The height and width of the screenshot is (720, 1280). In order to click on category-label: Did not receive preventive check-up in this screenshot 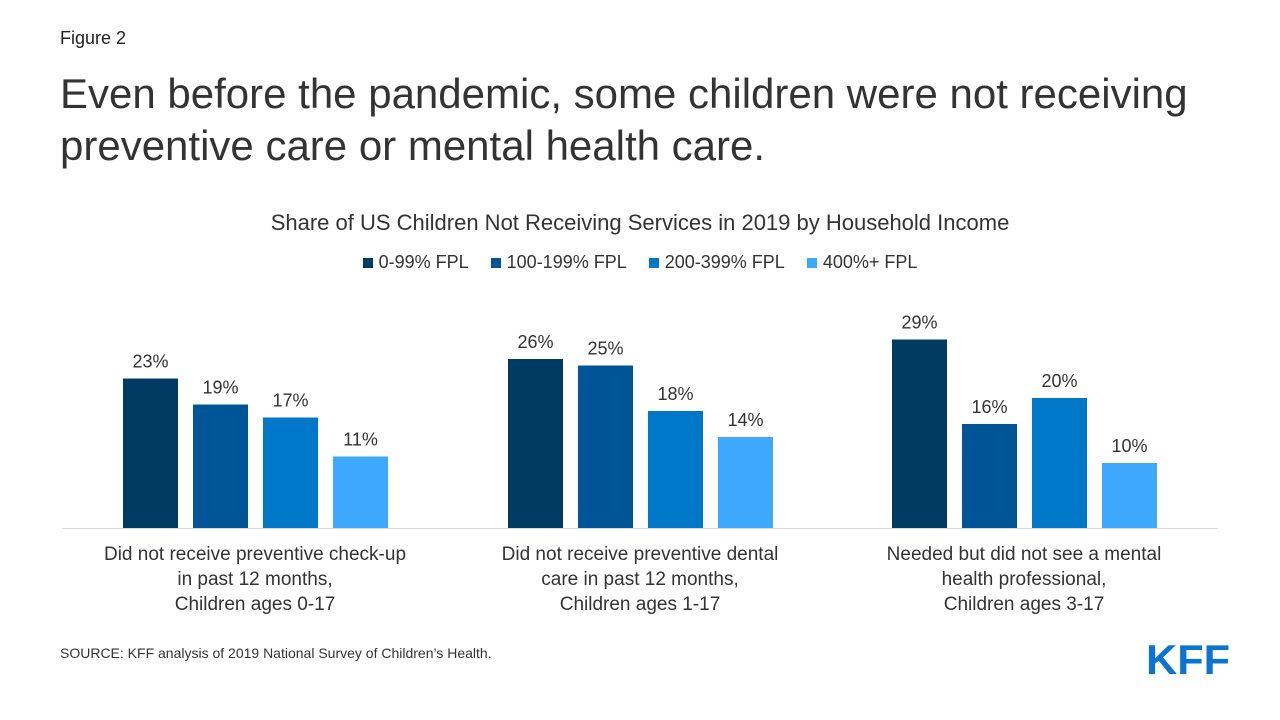, I will do `click(255, 554)`.